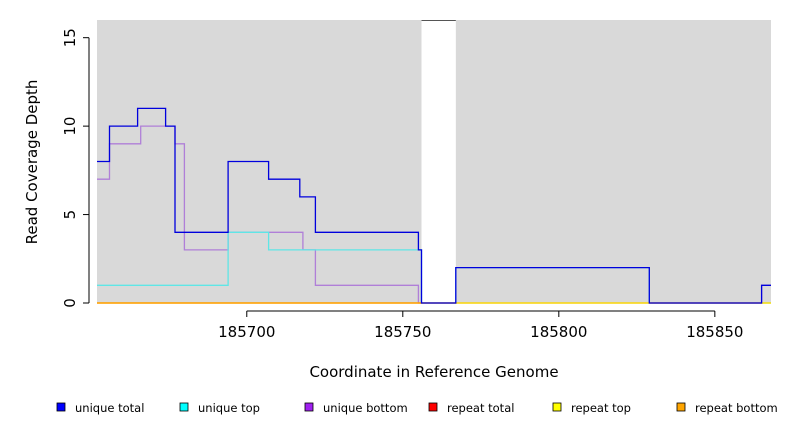 The height and width of the screenshot is (432, 792). I want to click on x-tick-label: 185800, so click(558, 332).